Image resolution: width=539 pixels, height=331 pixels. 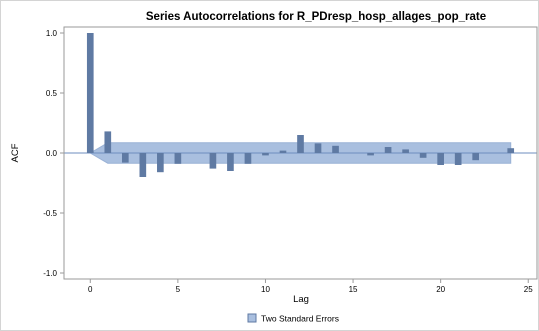 I want to click on legend-swatch, so click(x=252, y=318).